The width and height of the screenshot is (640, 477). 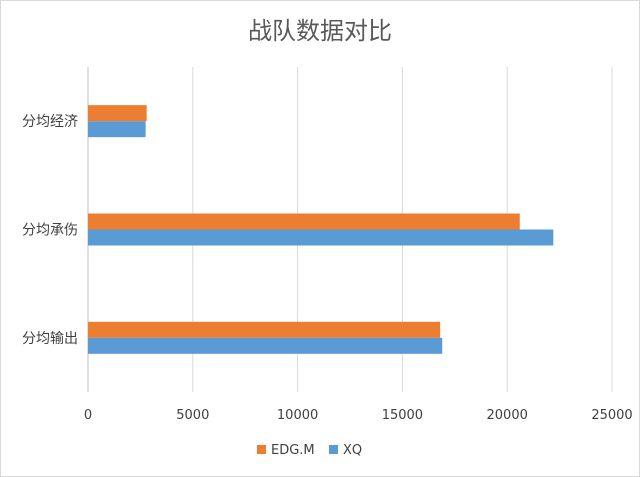 What do you see at coordinates (611, 415) in the screenshot?
I see `x-tick-label: 25000` at bounding box center [611, 415].